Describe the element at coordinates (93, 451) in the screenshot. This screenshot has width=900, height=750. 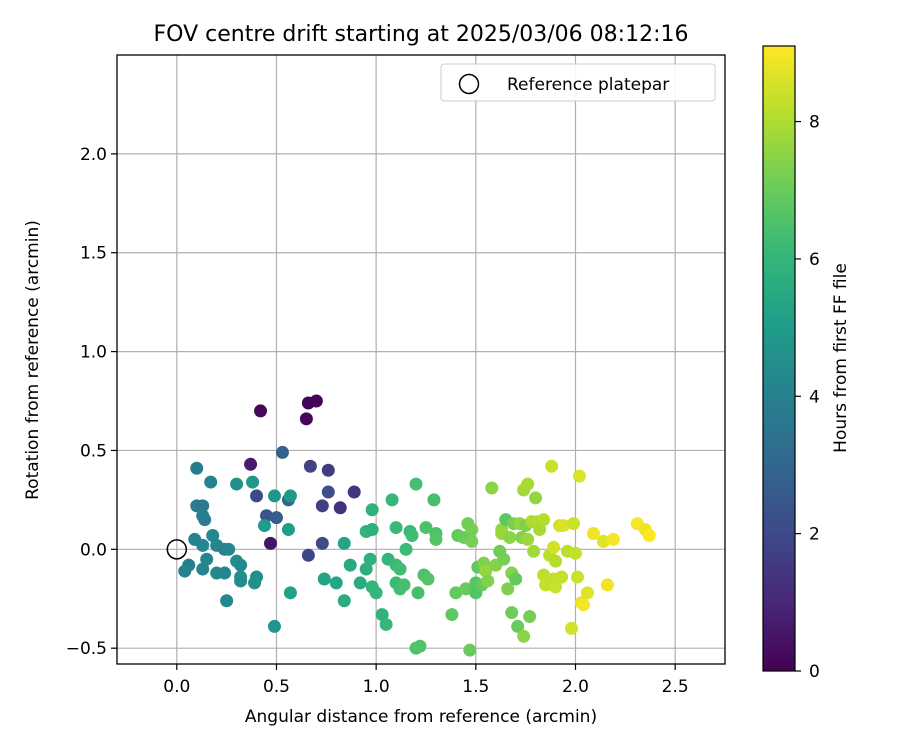
I see `y-tick-label: 0.5` at that location.